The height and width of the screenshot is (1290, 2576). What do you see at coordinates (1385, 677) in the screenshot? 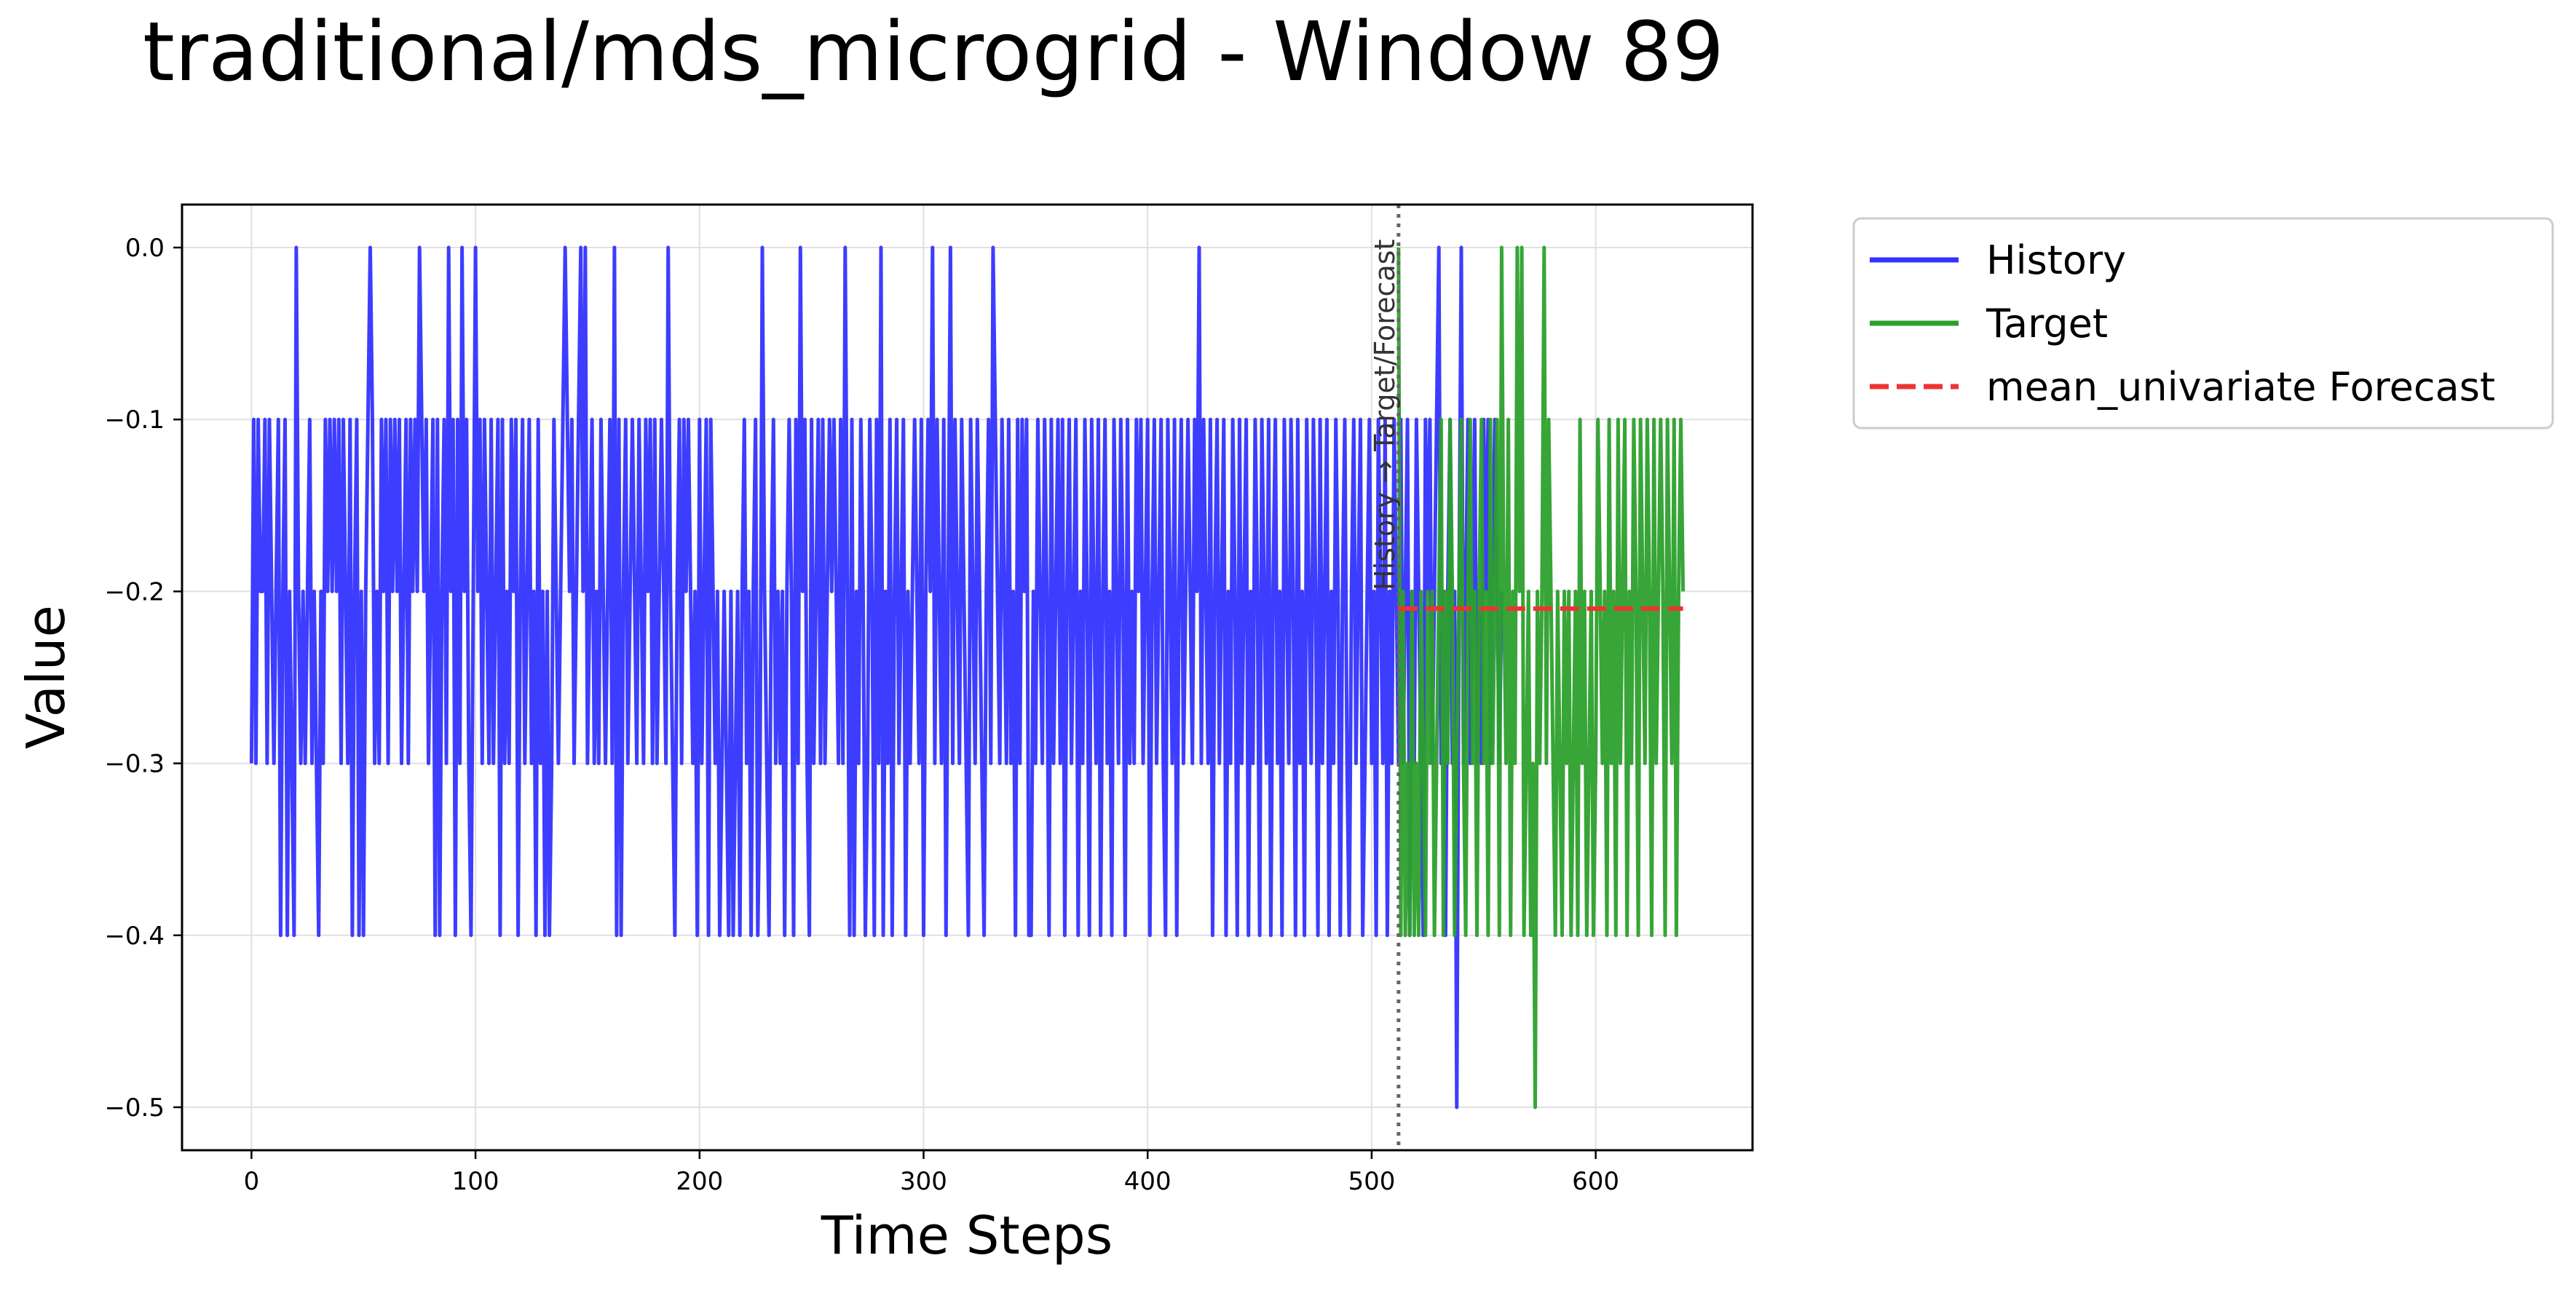
I see `divider-layer: History → Target/Forecast` at bounding box center [1385, 677].